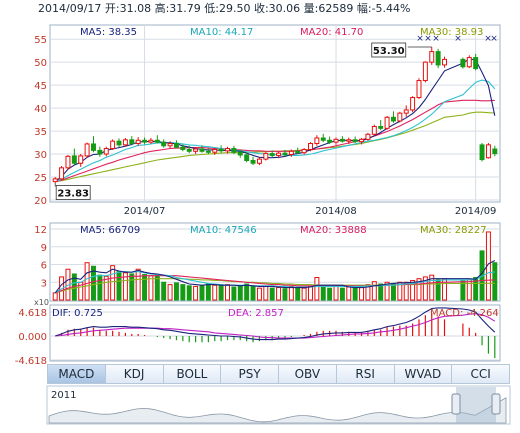  What do you see at coordinates (40, 121) in the screenshot?
I see `price-y-axis: 55 50 45 40 35 30 25 20` at bounding box center [40, 121].